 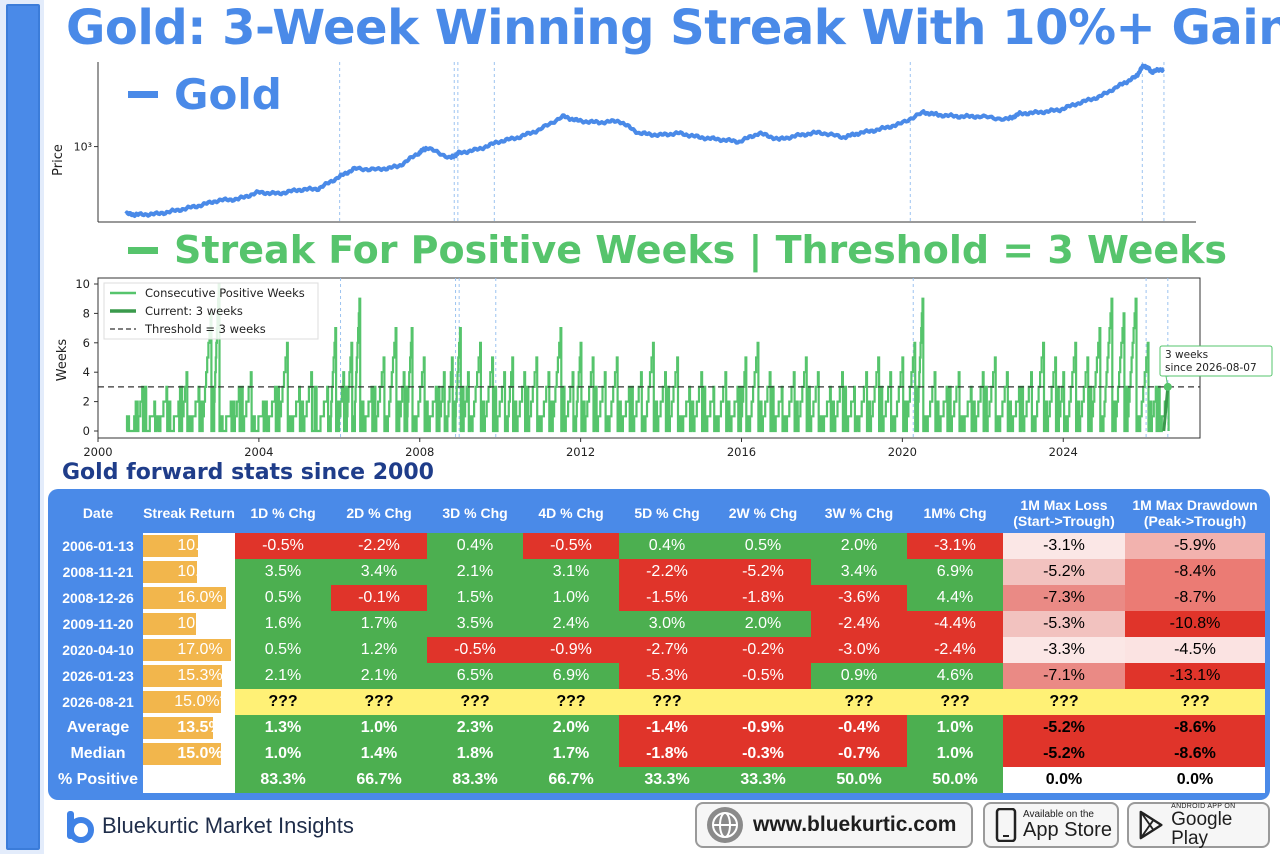 What do you see at coordinates (97, 452) in the screenshot?
I see `streak-xtick-label: 2000` at bounding box center [97, 452].